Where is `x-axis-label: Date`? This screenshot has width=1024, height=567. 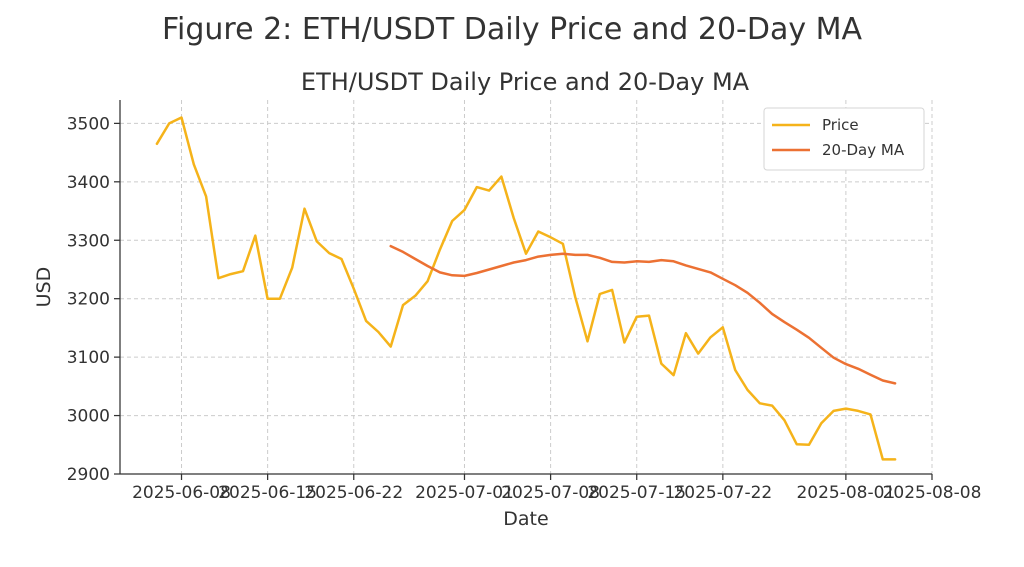
x-axis-label: Date is located at coordinates (525, 519).